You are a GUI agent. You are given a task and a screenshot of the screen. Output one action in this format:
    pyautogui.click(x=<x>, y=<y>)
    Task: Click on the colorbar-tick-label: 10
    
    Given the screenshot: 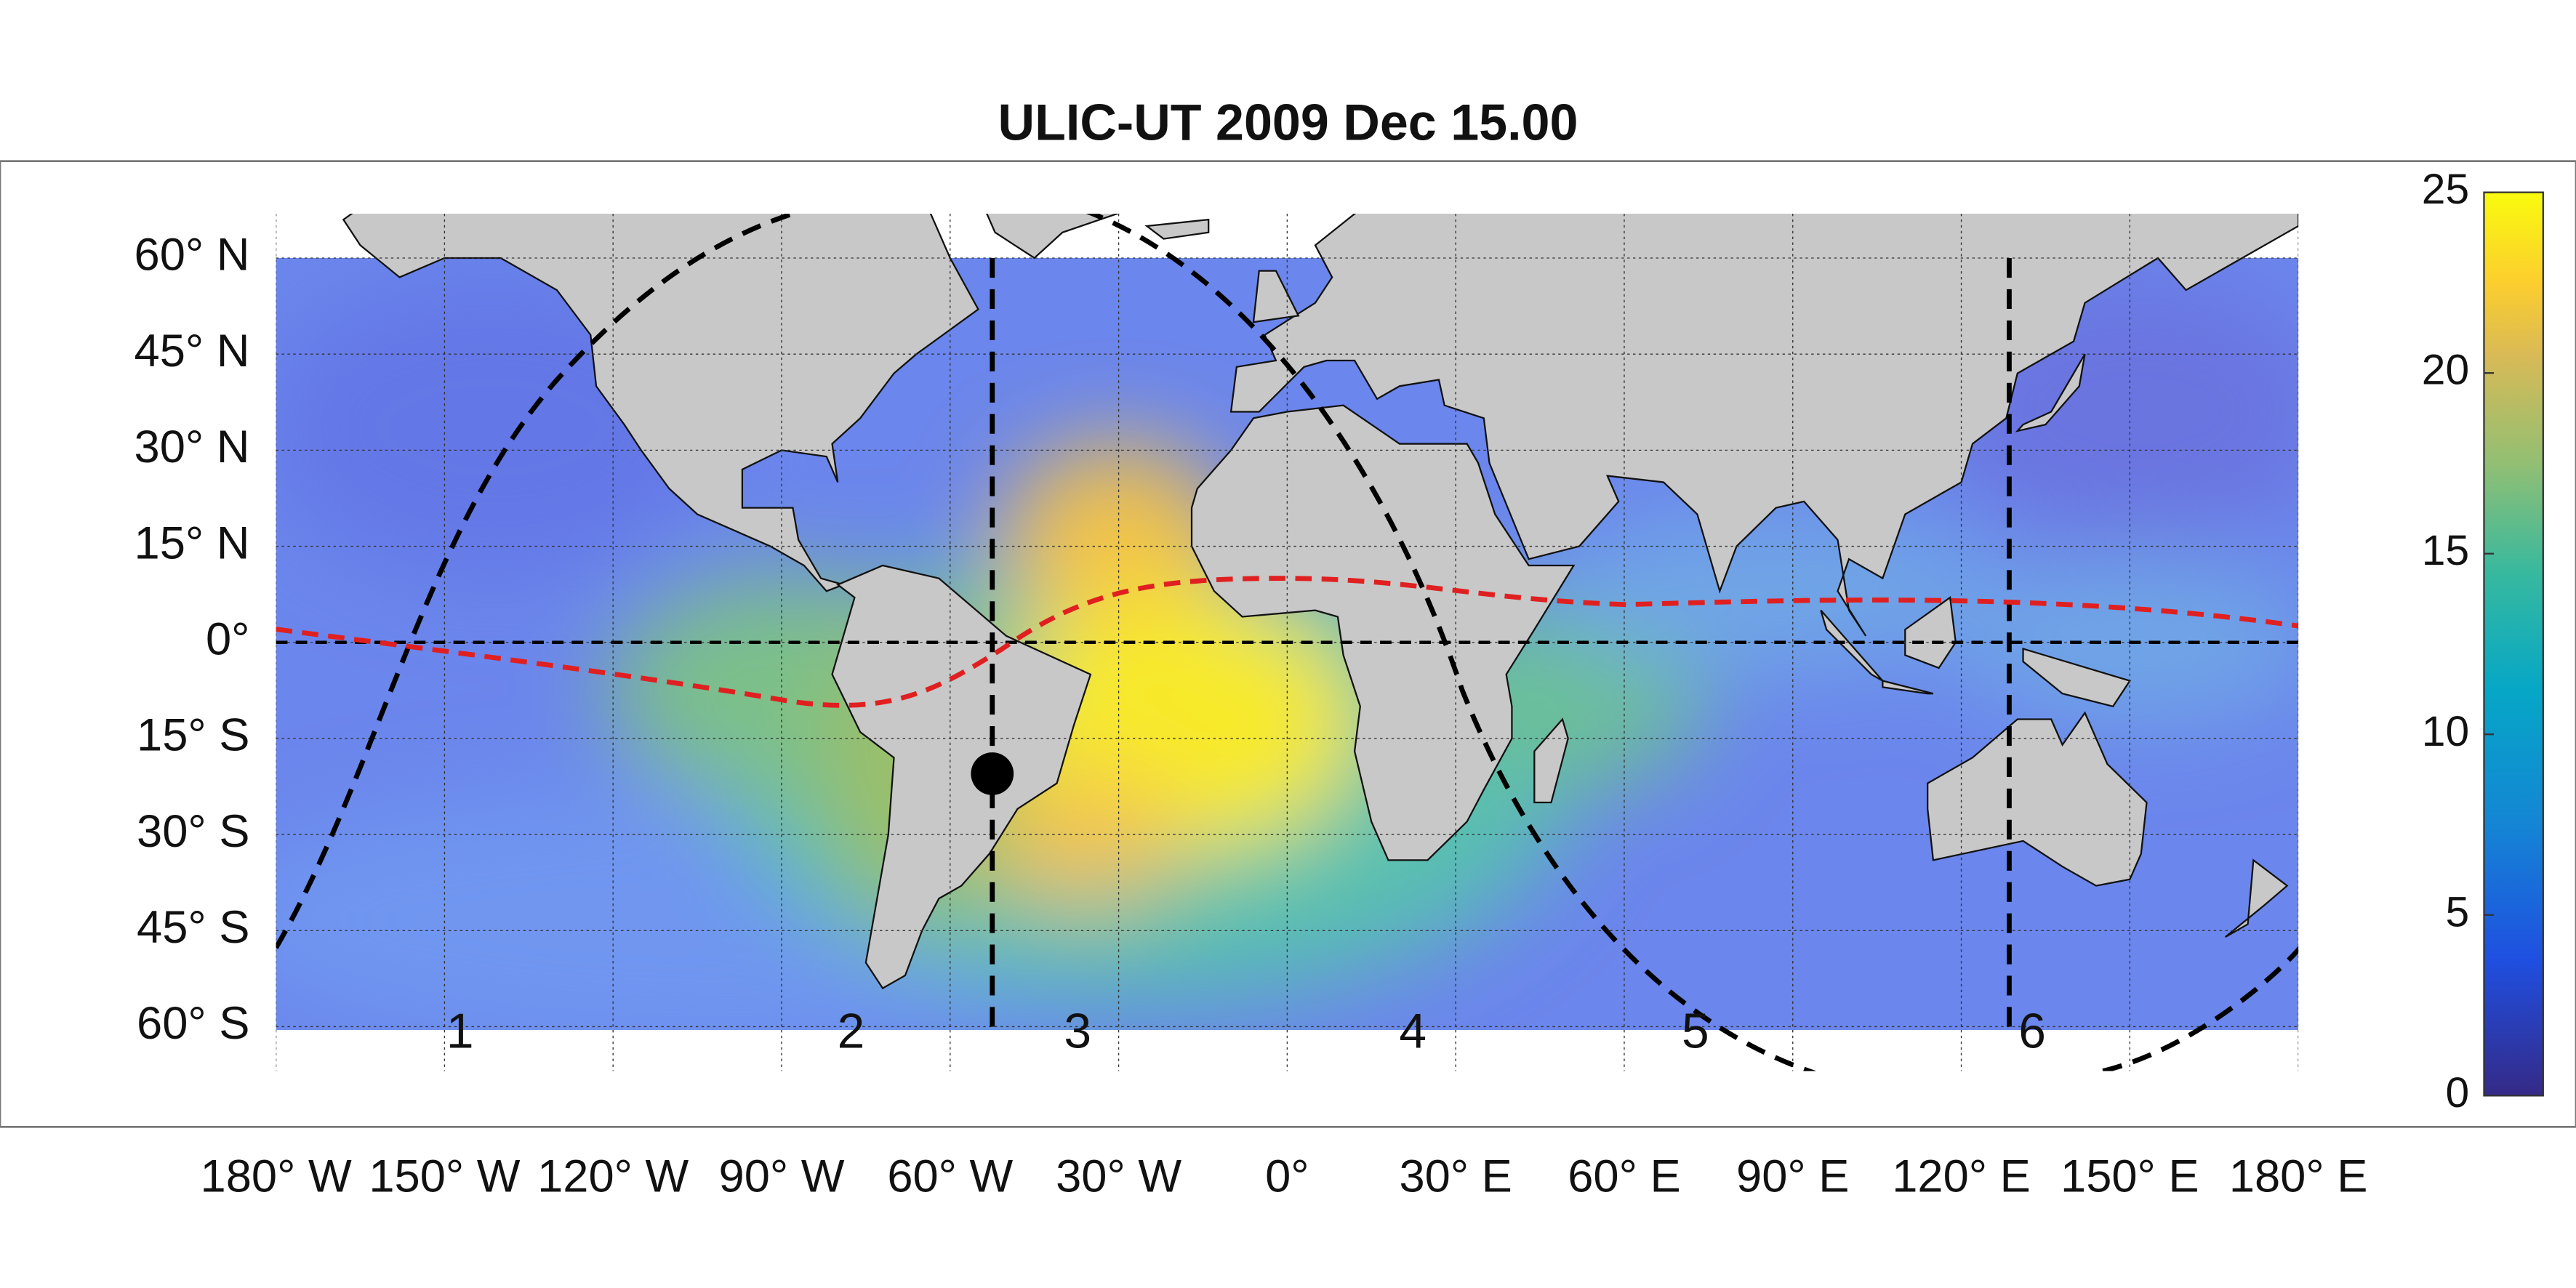 What is the action you would take?
    pyautogui.click(x=2446, y=731)
    